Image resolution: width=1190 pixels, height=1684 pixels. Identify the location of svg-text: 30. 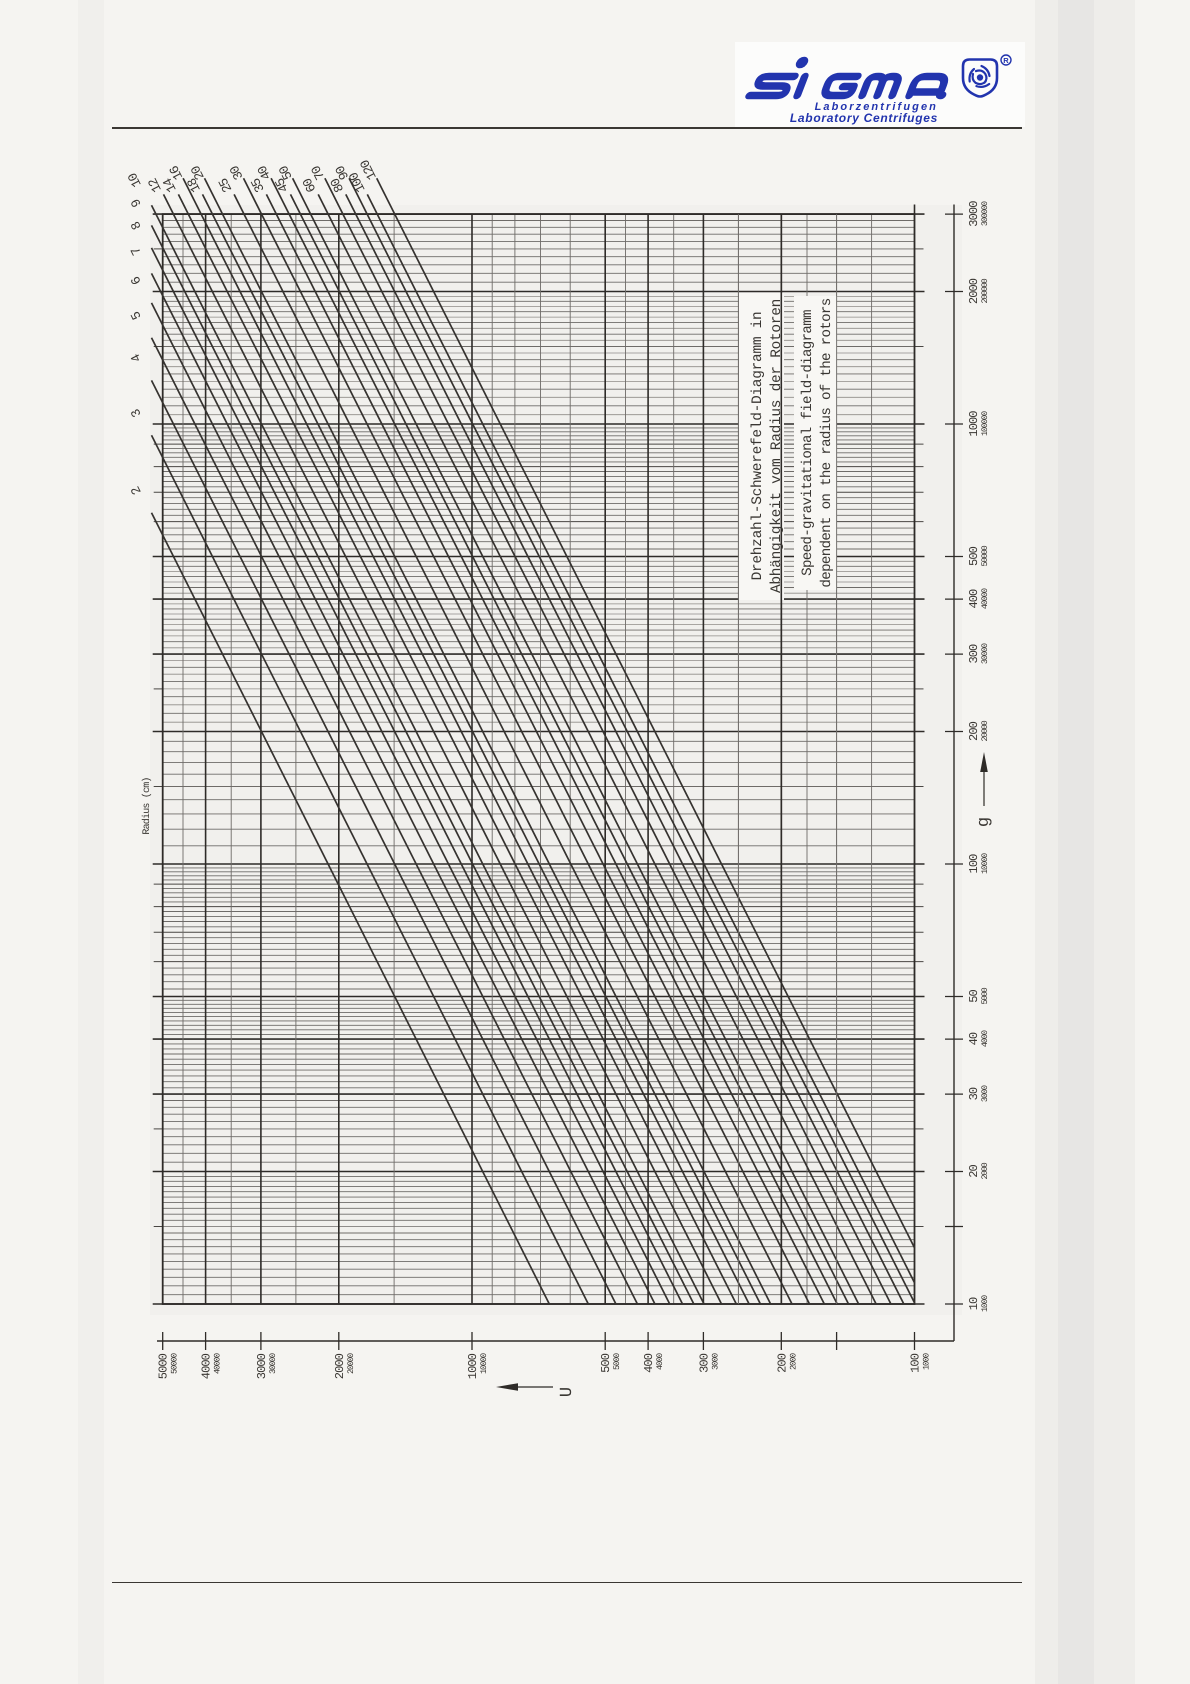
(974, 1093).